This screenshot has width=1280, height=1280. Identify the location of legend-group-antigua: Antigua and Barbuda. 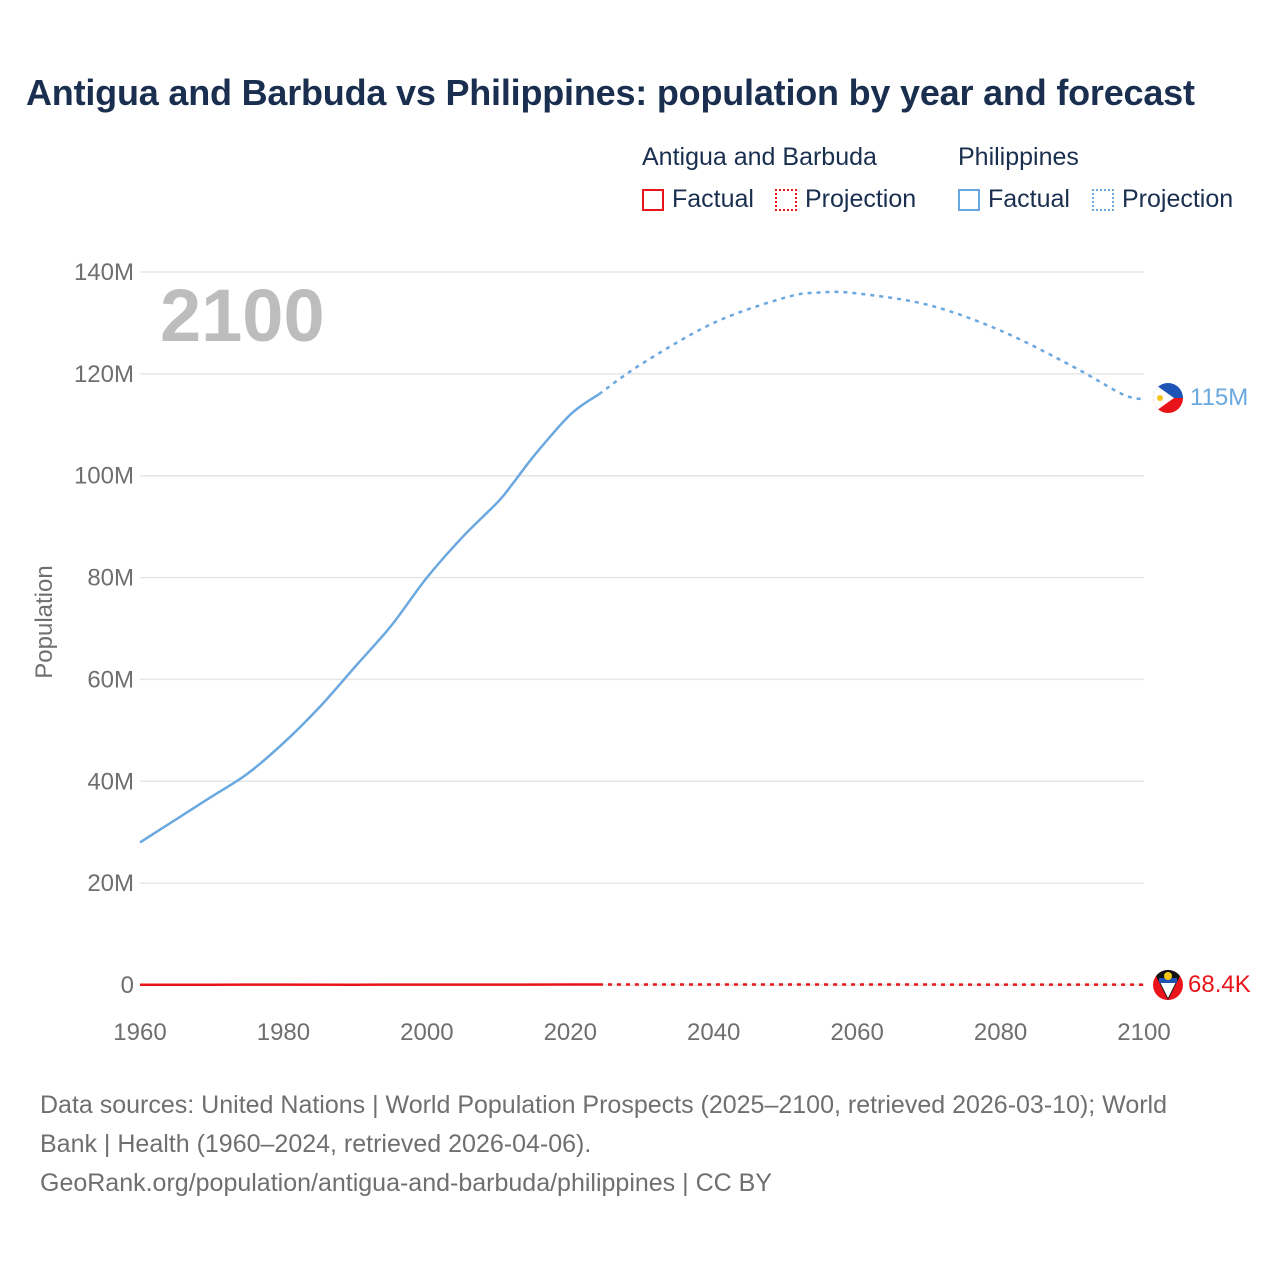
(759, 157).